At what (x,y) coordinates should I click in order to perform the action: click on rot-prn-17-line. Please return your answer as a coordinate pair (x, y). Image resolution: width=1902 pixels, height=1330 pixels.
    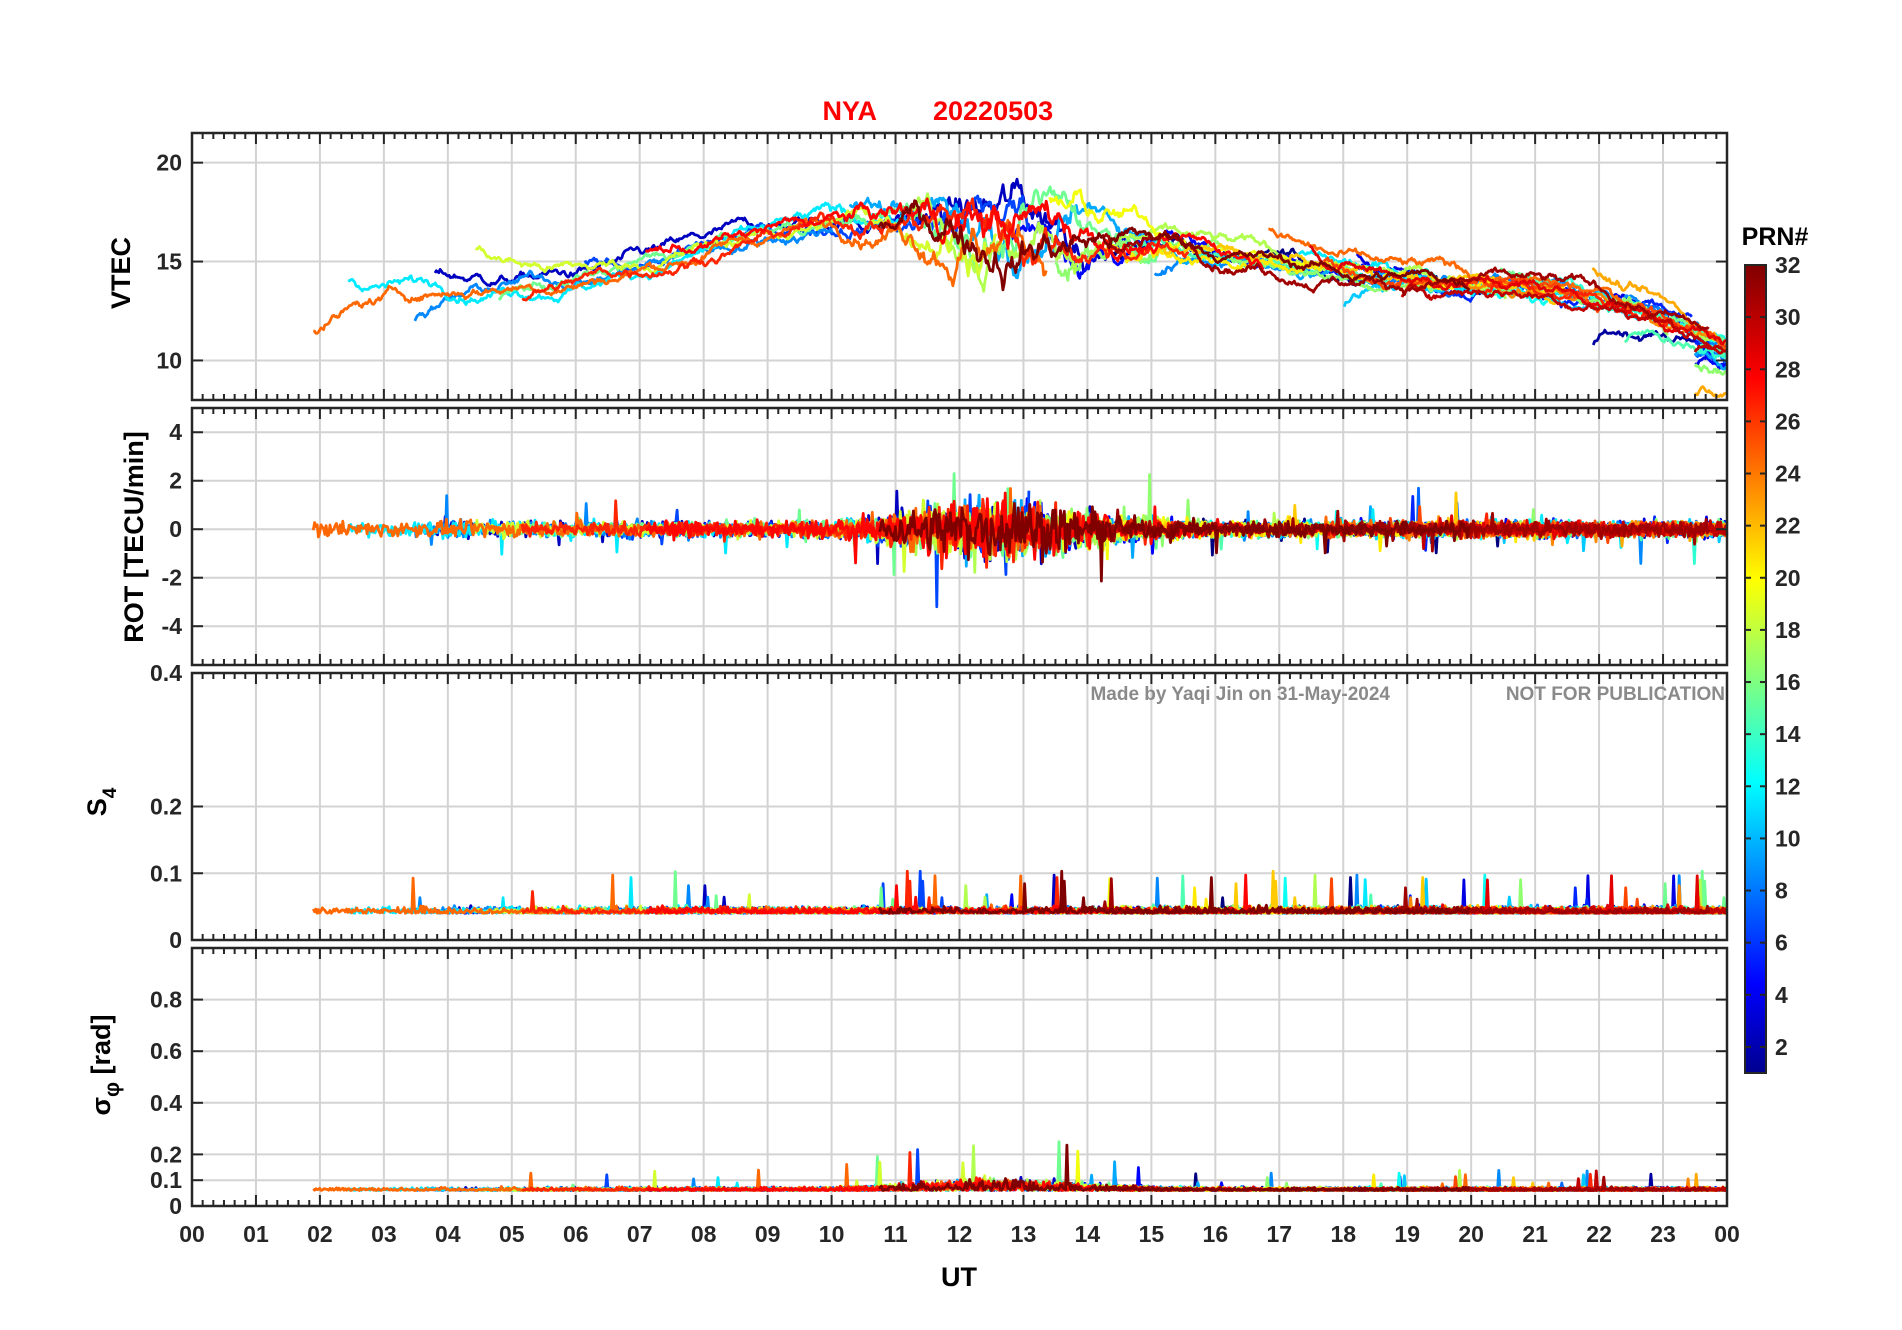
    Looking at the image, I should click on (1361, 515).